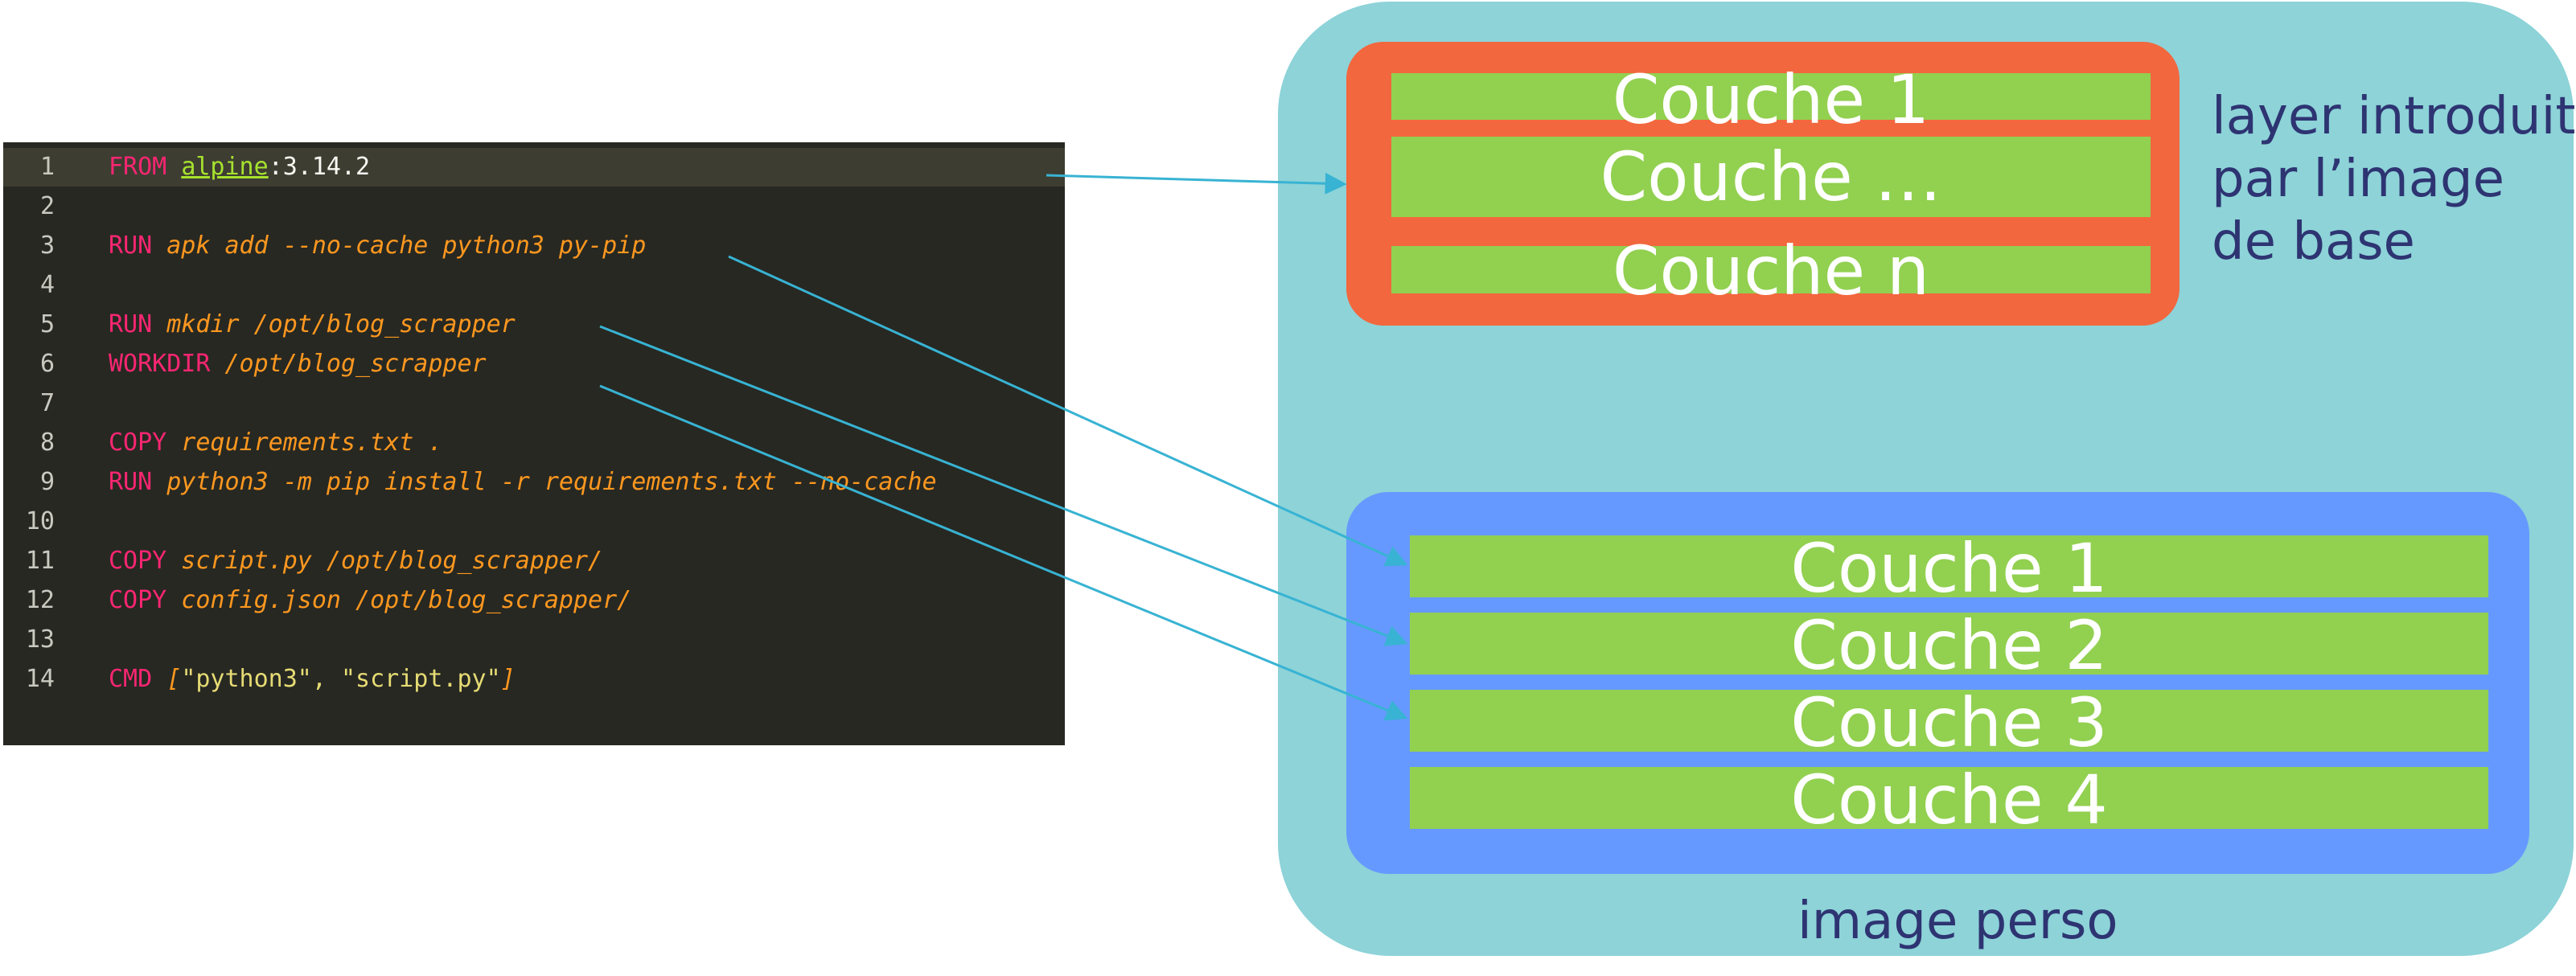  I want to click on code-line: 13, so click(534, 640).